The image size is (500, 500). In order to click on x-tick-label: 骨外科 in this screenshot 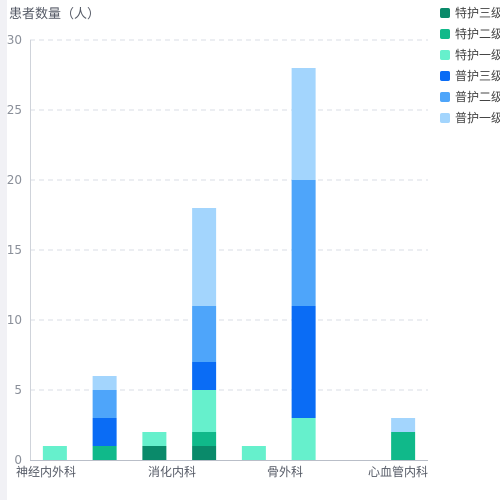, I will do `click(285, 472)`.